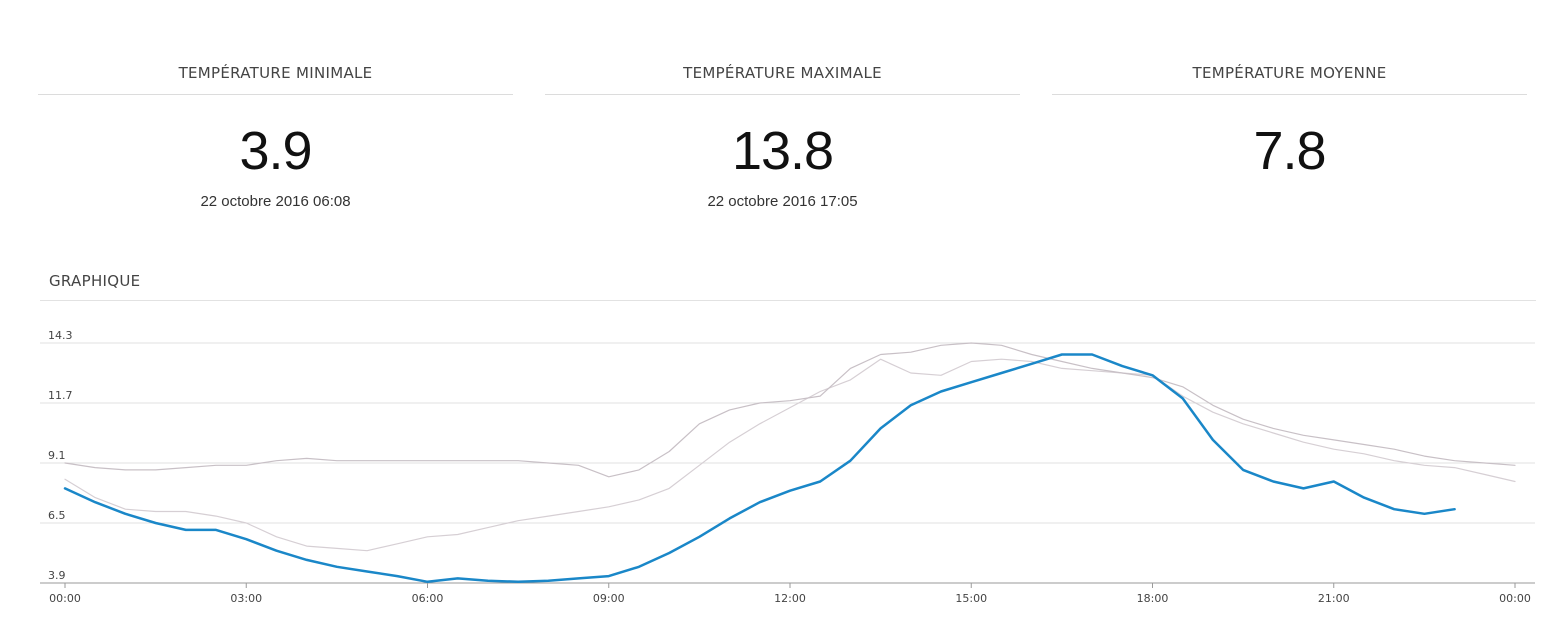 This screenshot has height=622, width=1566. I want to click on stat-date: 22 octobre 2016 17:05, so click(782, 201).